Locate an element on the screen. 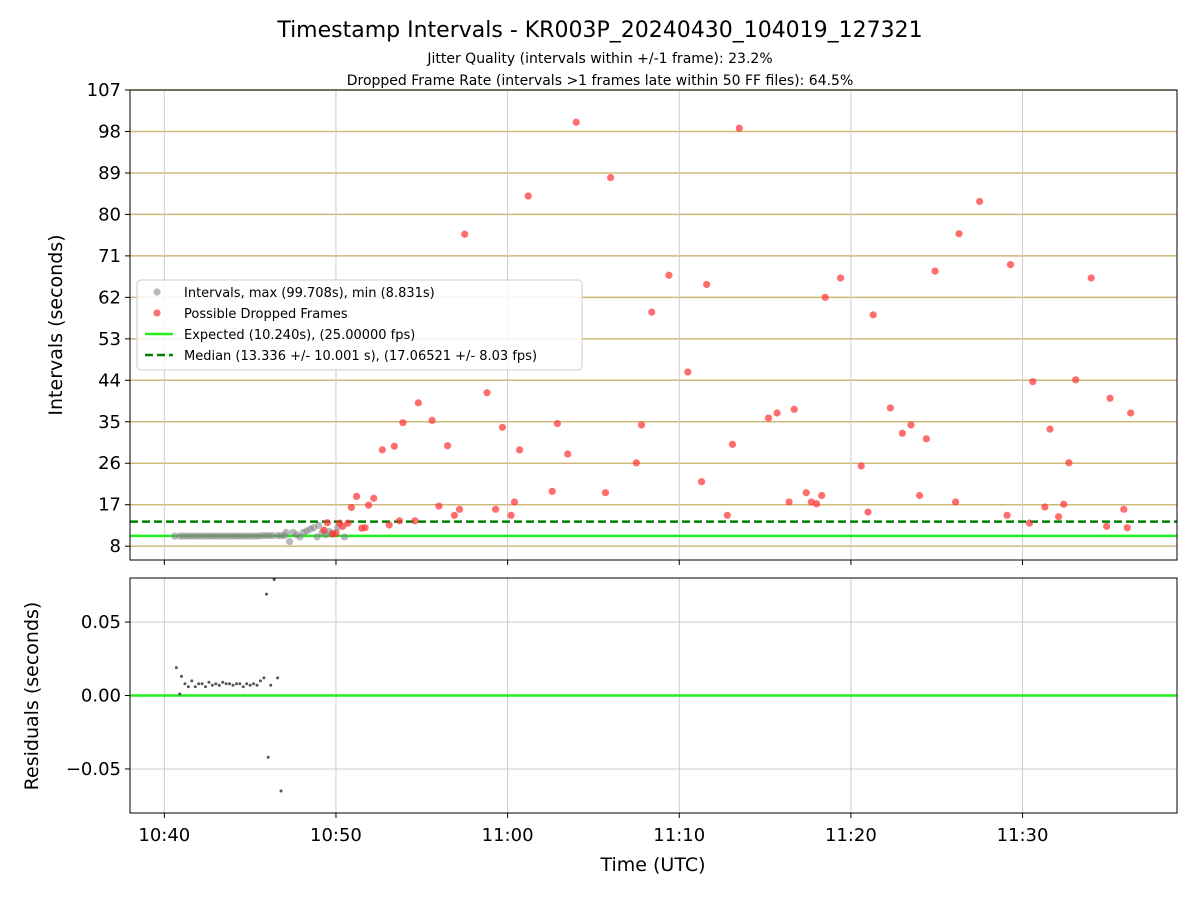 This screenshot has height=900, width=1200. legend-box is located at coordinates (359, 325).